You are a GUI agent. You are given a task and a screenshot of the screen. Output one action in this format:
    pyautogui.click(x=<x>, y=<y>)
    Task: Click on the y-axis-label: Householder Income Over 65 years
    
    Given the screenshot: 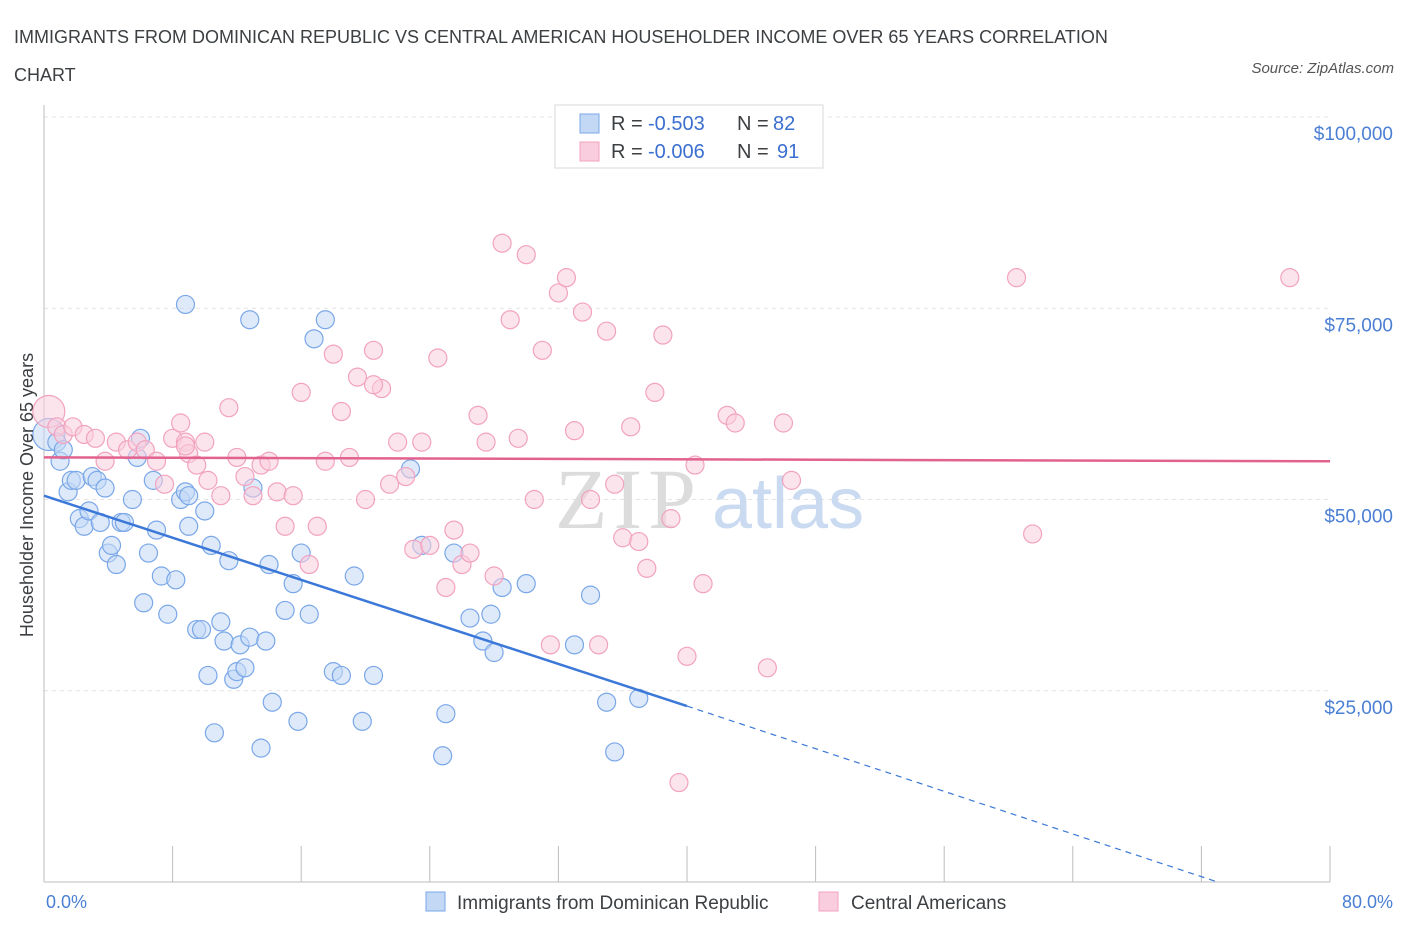 What is the action you would take?
    pyautogui.click(x=27, y=495)
    